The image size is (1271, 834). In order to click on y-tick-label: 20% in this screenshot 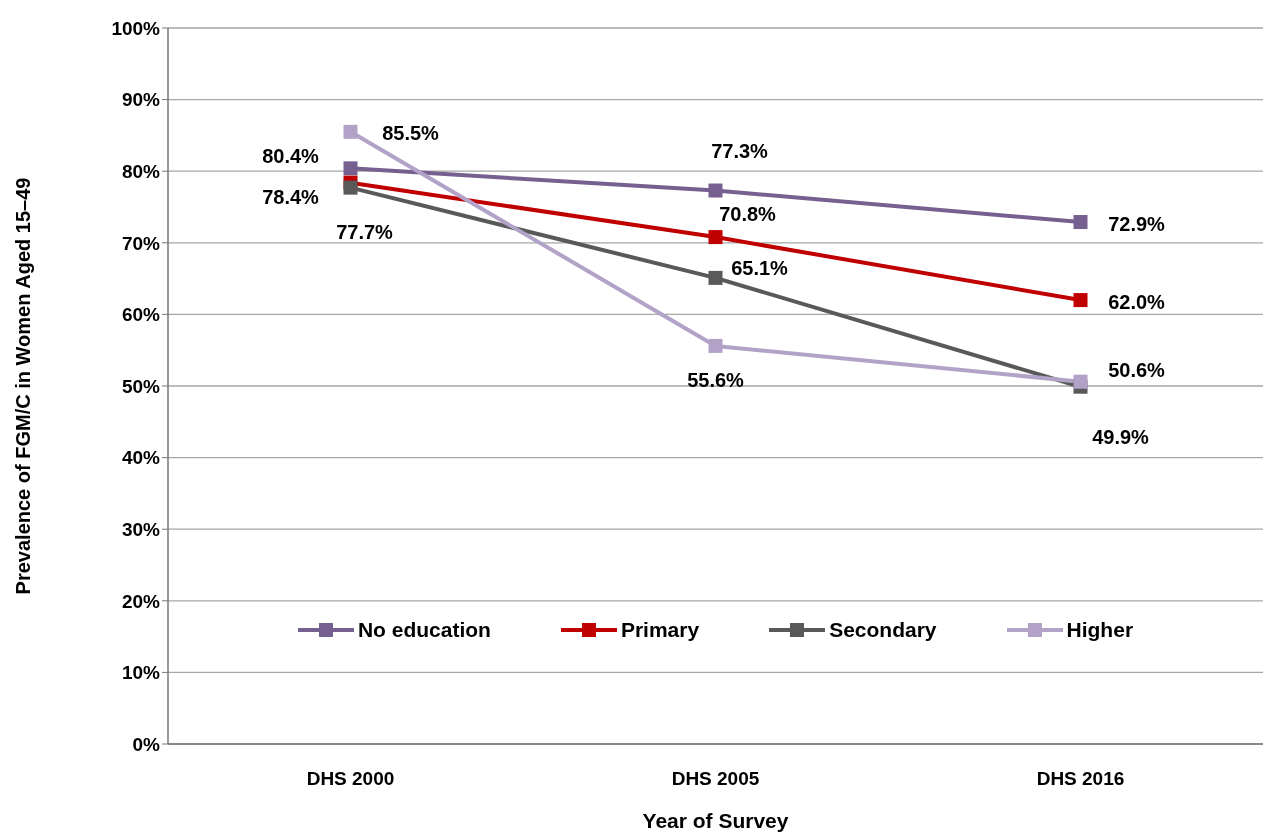, I will do `click(141, 601)`.